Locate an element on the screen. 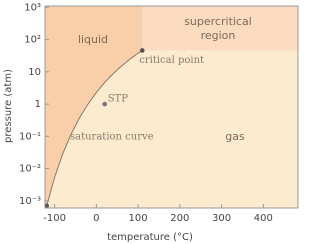 This screenshot has height=244, width=320. x-axis-label: temperature (°C) is located at coordinates (150, 237).